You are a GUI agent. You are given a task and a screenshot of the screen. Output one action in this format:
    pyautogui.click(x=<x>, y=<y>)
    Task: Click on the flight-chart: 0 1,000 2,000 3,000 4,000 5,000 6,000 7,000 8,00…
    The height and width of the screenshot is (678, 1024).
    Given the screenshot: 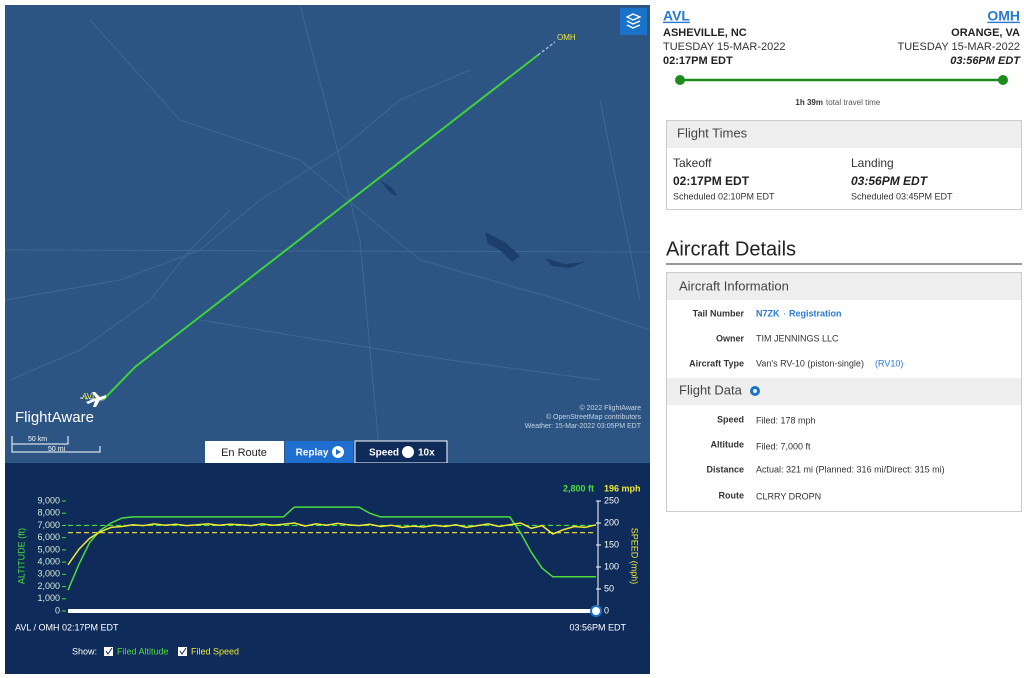 What is the action you would take?
    pyautogui.click(x=328, y=556)
    